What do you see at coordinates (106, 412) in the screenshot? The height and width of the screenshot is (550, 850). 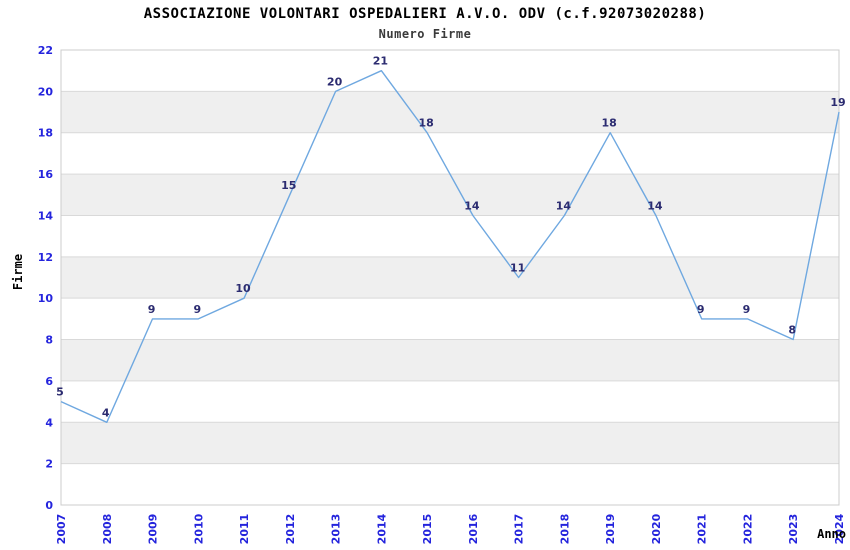 I see `data-point-label: 4` at bounding box center [106, 412].